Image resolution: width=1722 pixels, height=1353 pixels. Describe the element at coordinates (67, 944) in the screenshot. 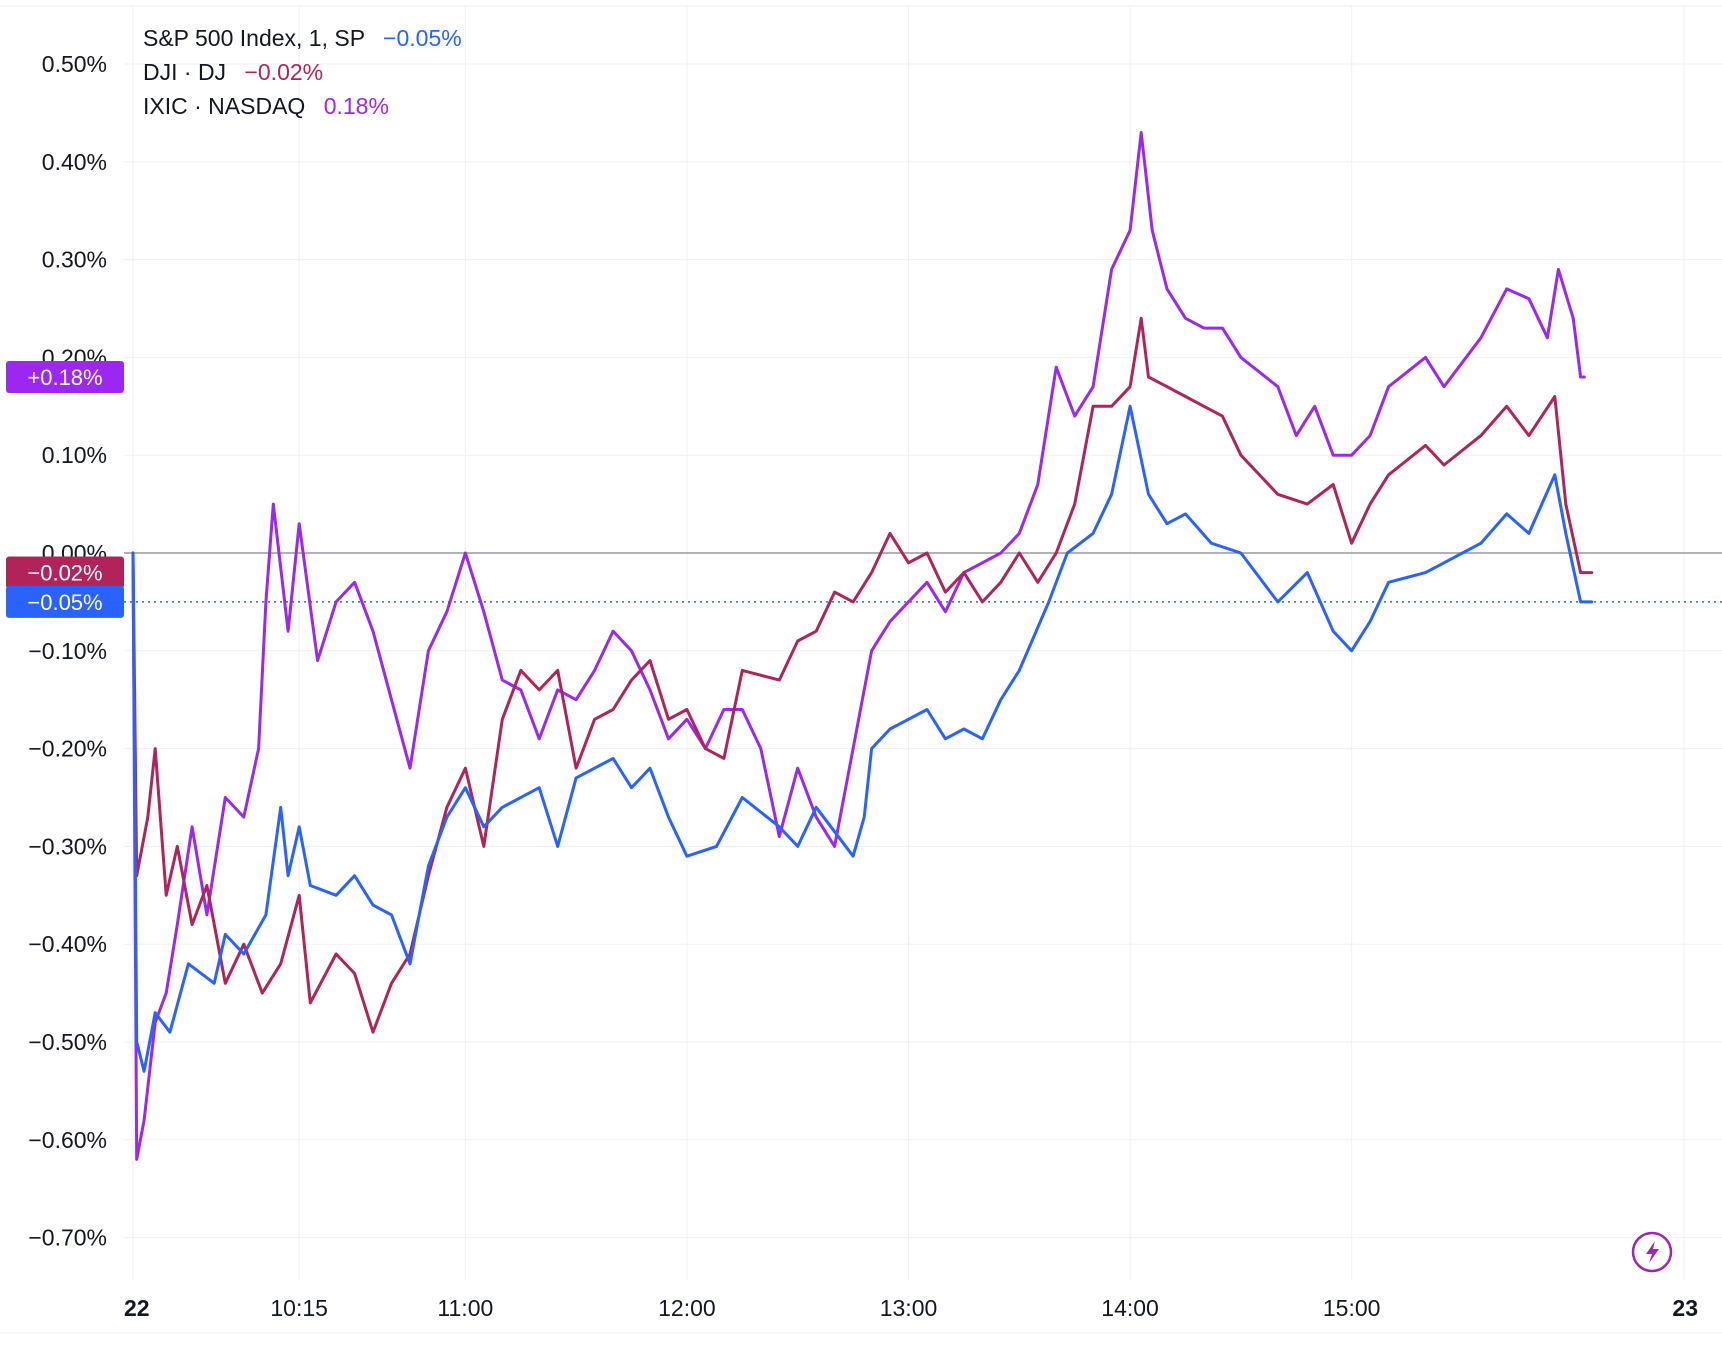

I see `y-tick-label: −0.40%` at that location.